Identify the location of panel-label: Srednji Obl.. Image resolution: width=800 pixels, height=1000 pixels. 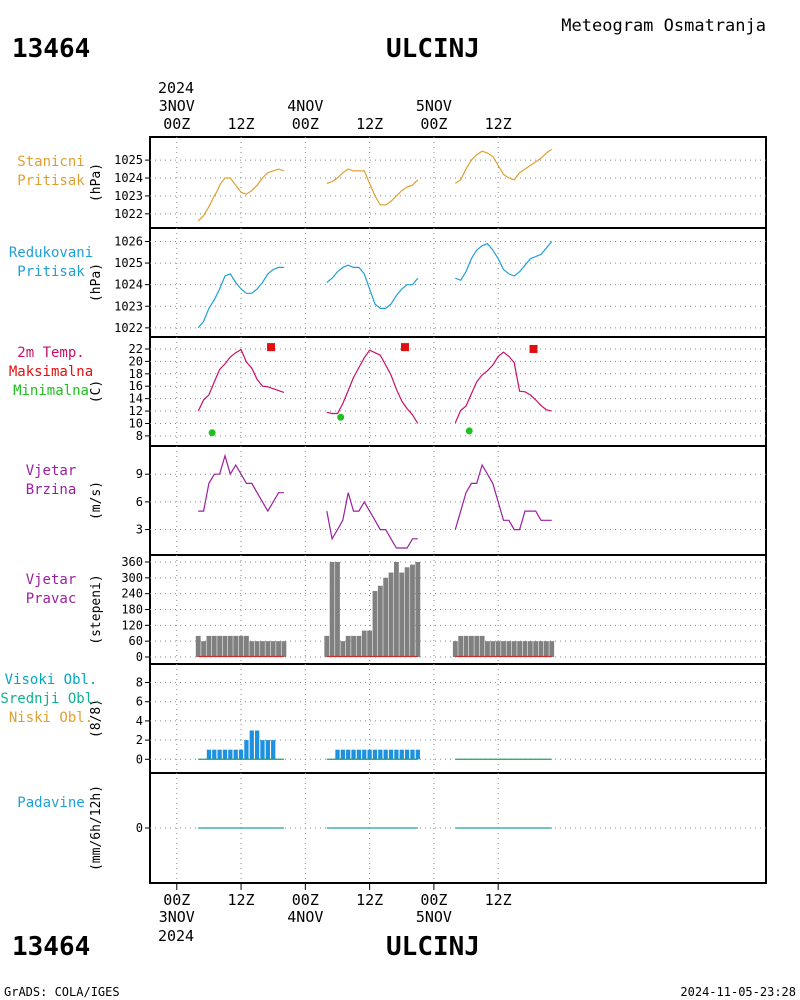
(50, 699).